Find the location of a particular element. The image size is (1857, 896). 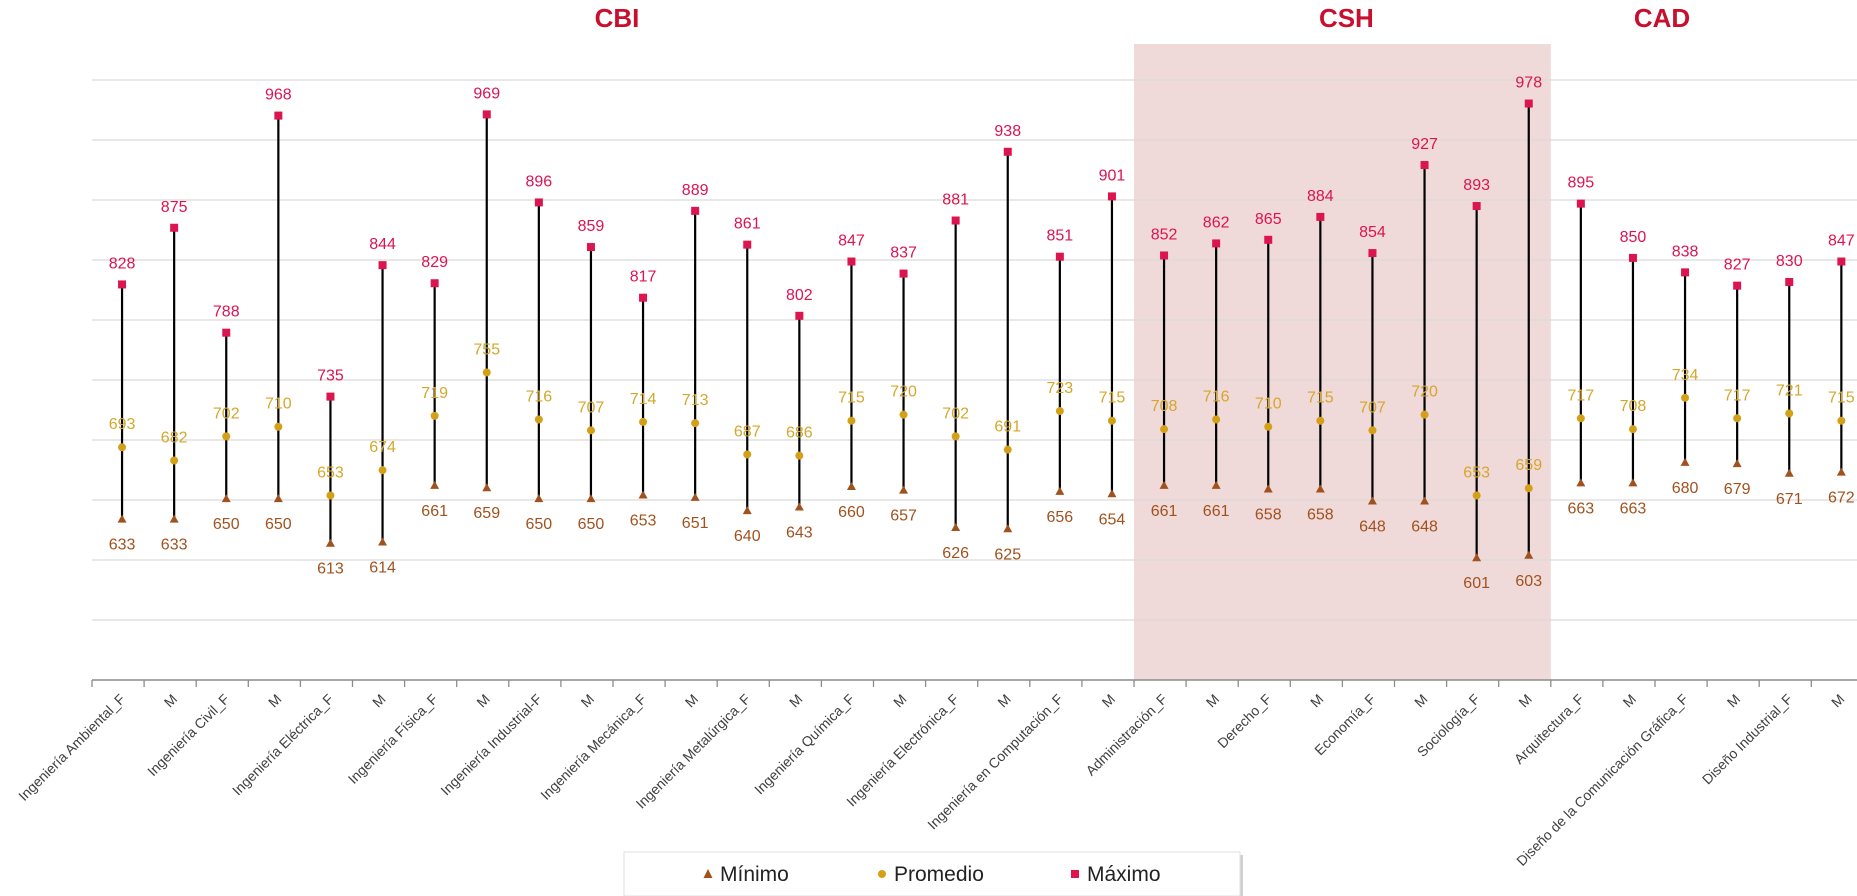

max-data-label: 817 is located at coordinates (643, 277).